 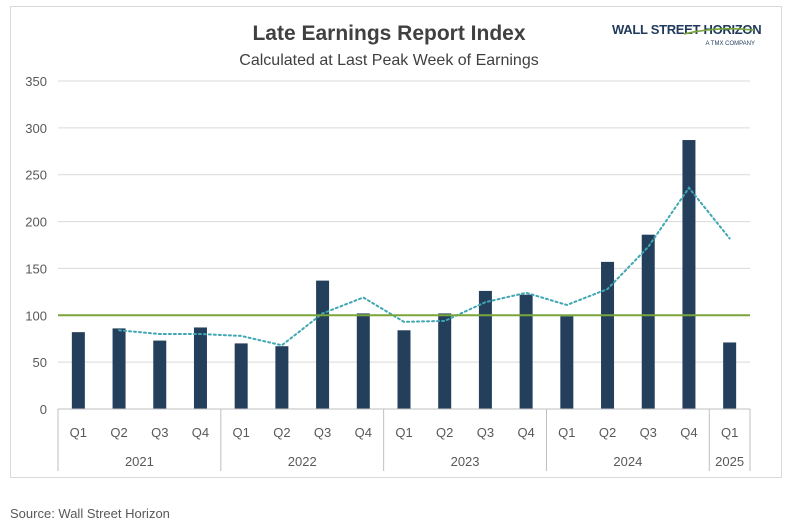 I want to click on y-tick-label: 100, so click(x=36, y=315).